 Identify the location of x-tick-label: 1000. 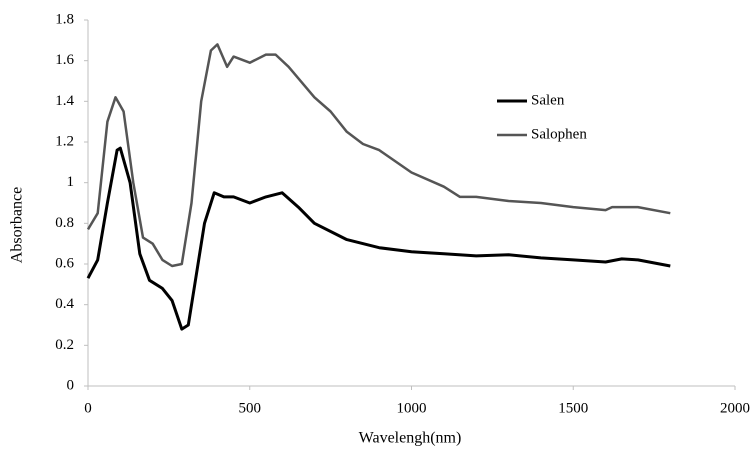
(412, 408).